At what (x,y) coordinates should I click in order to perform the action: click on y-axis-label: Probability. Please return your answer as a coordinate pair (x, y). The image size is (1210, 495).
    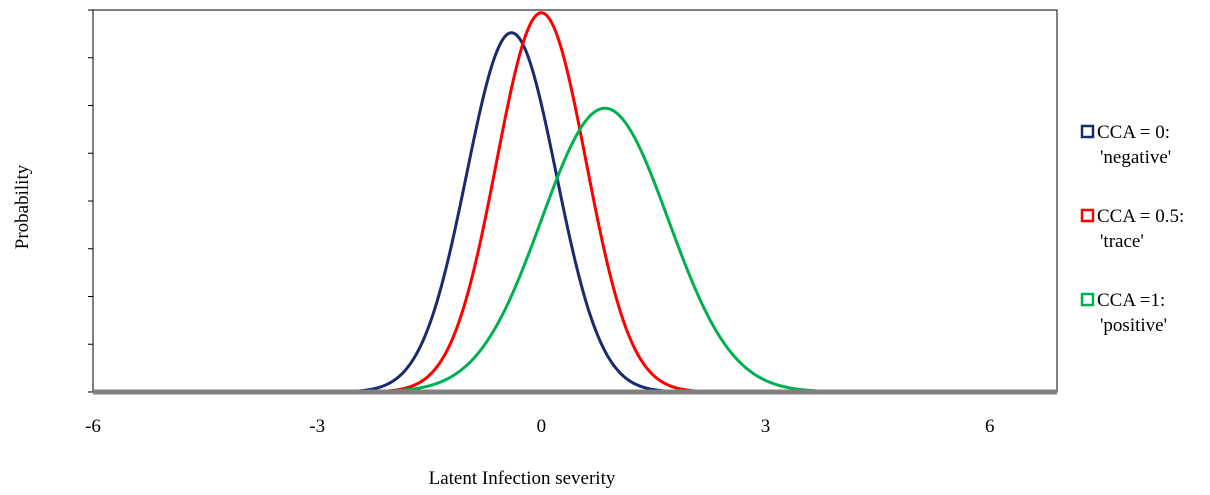
    Looking at the image, I should click on (22, 206).